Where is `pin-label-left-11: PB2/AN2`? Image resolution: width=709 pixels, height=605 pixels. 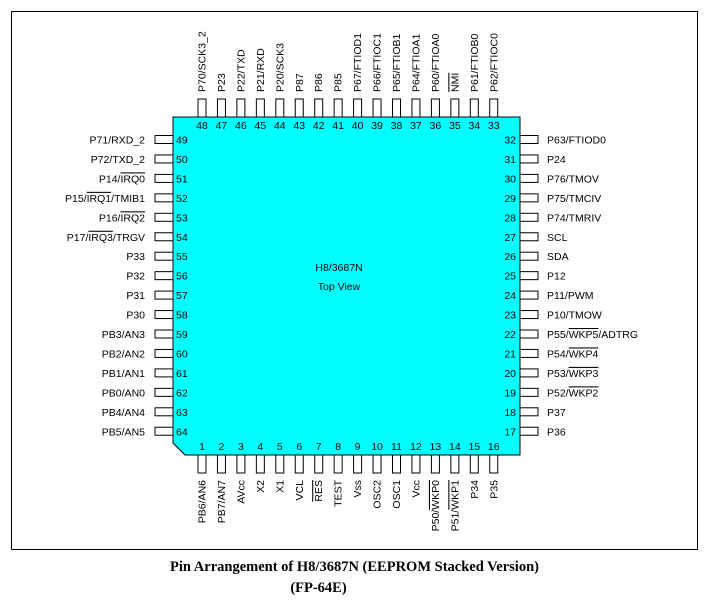 pin-label-left-11: PB2/AN2 is located at coordinates (123, 354).